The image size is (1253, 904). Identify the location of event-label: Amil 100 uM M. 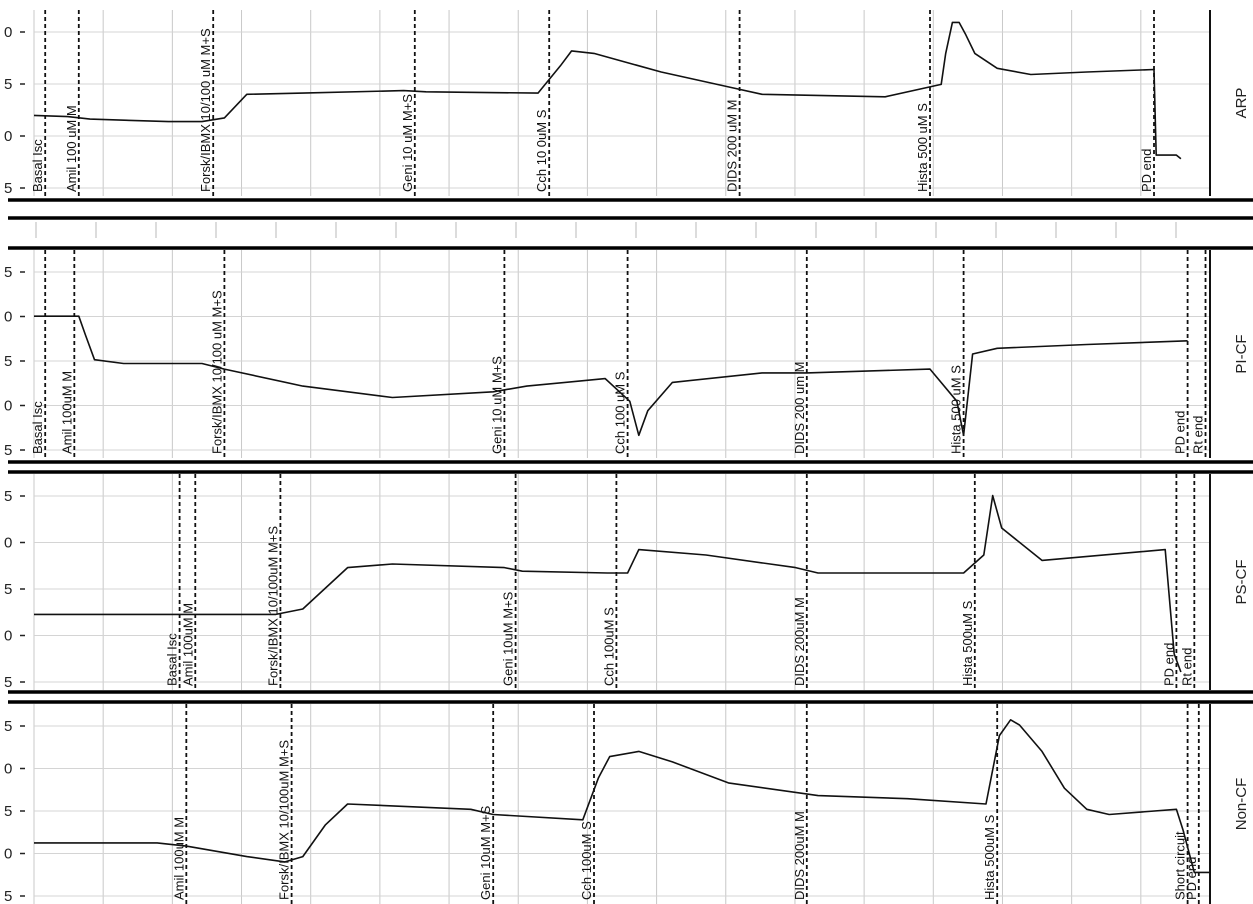
(71, 148).